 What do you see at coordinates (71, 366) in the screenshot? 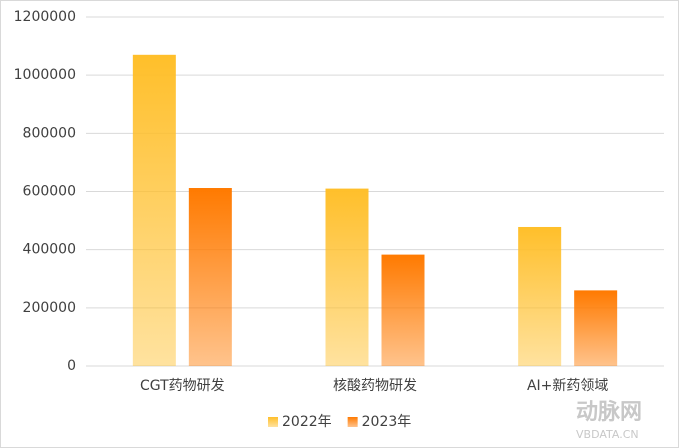
I see `y-tick-label: 0` at bounding box center [71, 366].